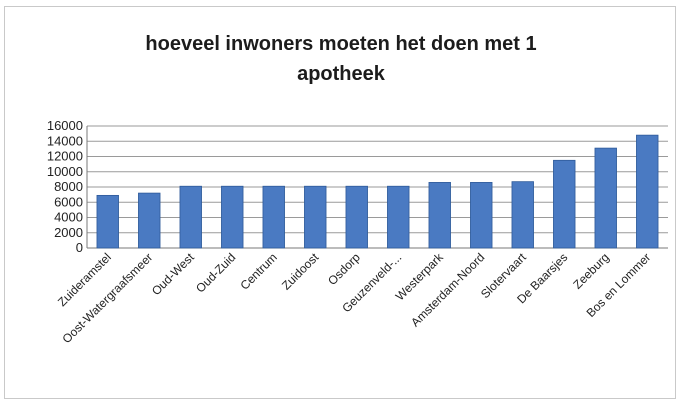 The height and width of the screenshot is (405, 681). What do you see at coordinates (65, 171) in the screenshot?
I see `y-tick-label: 10000` at bounding box center [65, 171].